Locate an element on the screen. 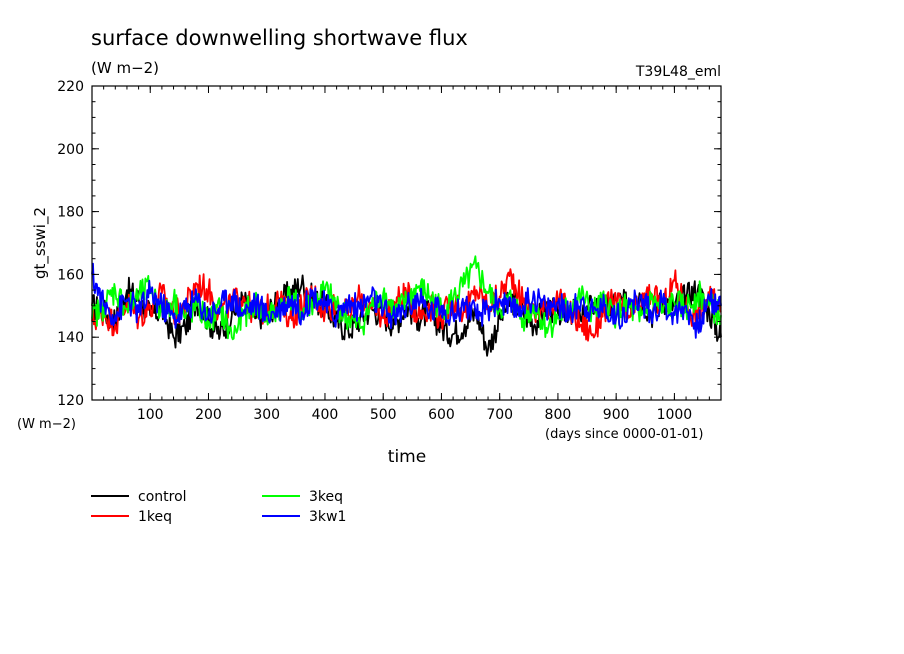 This screenshot has width=904, height=654. chart-title: surface downwelling shortwave flux is located at coordinates (279, 38).